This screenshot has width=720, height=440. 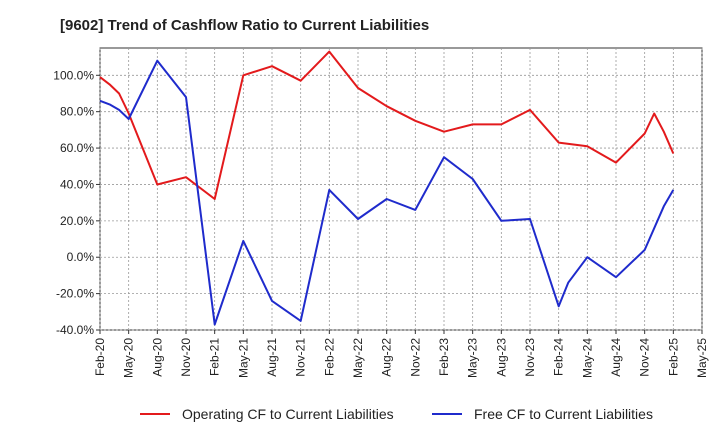 I want to click on y-tick-label: 60.0%, so click(x=77, y=148).